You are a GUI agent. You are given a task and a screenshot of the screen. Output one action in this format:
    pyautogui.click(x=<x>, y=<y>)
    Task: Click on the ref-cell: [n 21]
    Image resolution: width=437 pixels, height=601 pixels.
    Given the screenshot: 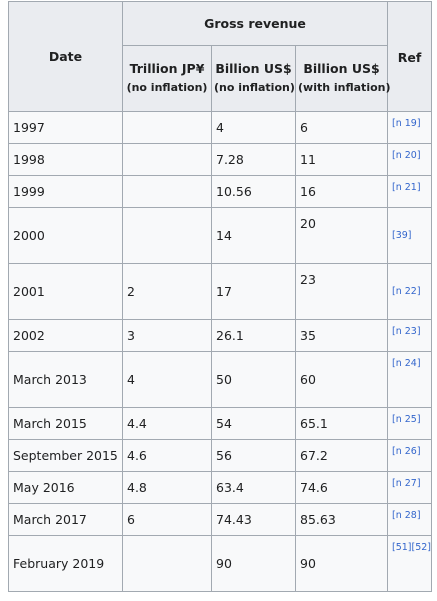 What is the action you would take?
    pyautogui.click(x=410, y=191)
    